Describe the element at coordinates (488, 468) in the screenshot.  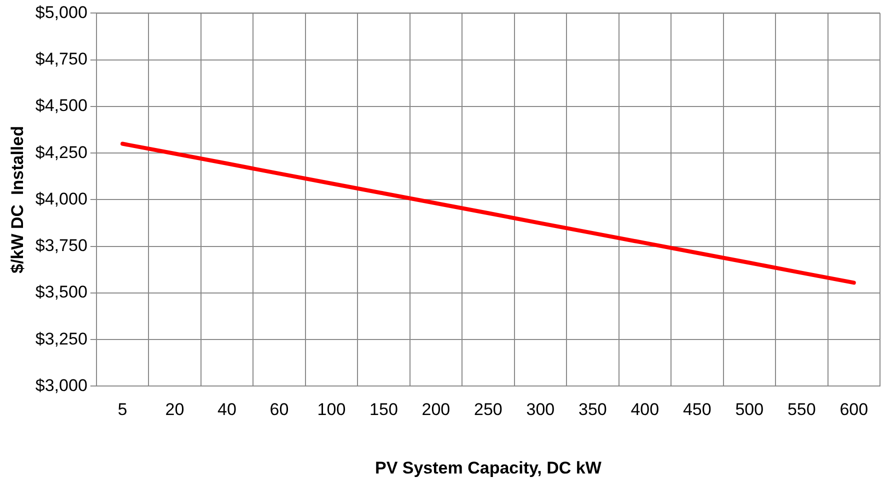
I see `x-axis-title: PV System Capacity, DC kW` at that location.